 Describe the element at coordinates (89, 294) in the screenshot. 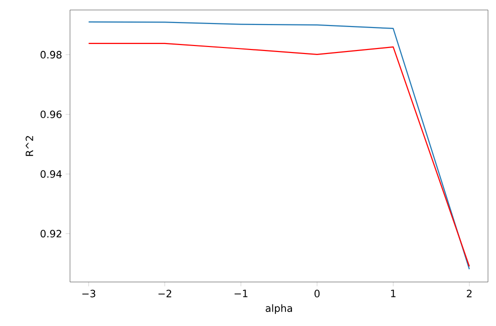

I see `x-tick-label: −3` at that location.